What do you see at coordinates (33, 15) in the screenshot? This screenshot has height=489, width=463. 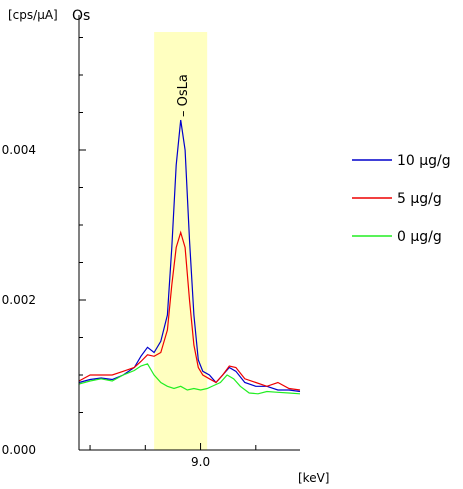 I see `y-axis-unit-label: [cps/µA]` at bounding box center [33, 15].